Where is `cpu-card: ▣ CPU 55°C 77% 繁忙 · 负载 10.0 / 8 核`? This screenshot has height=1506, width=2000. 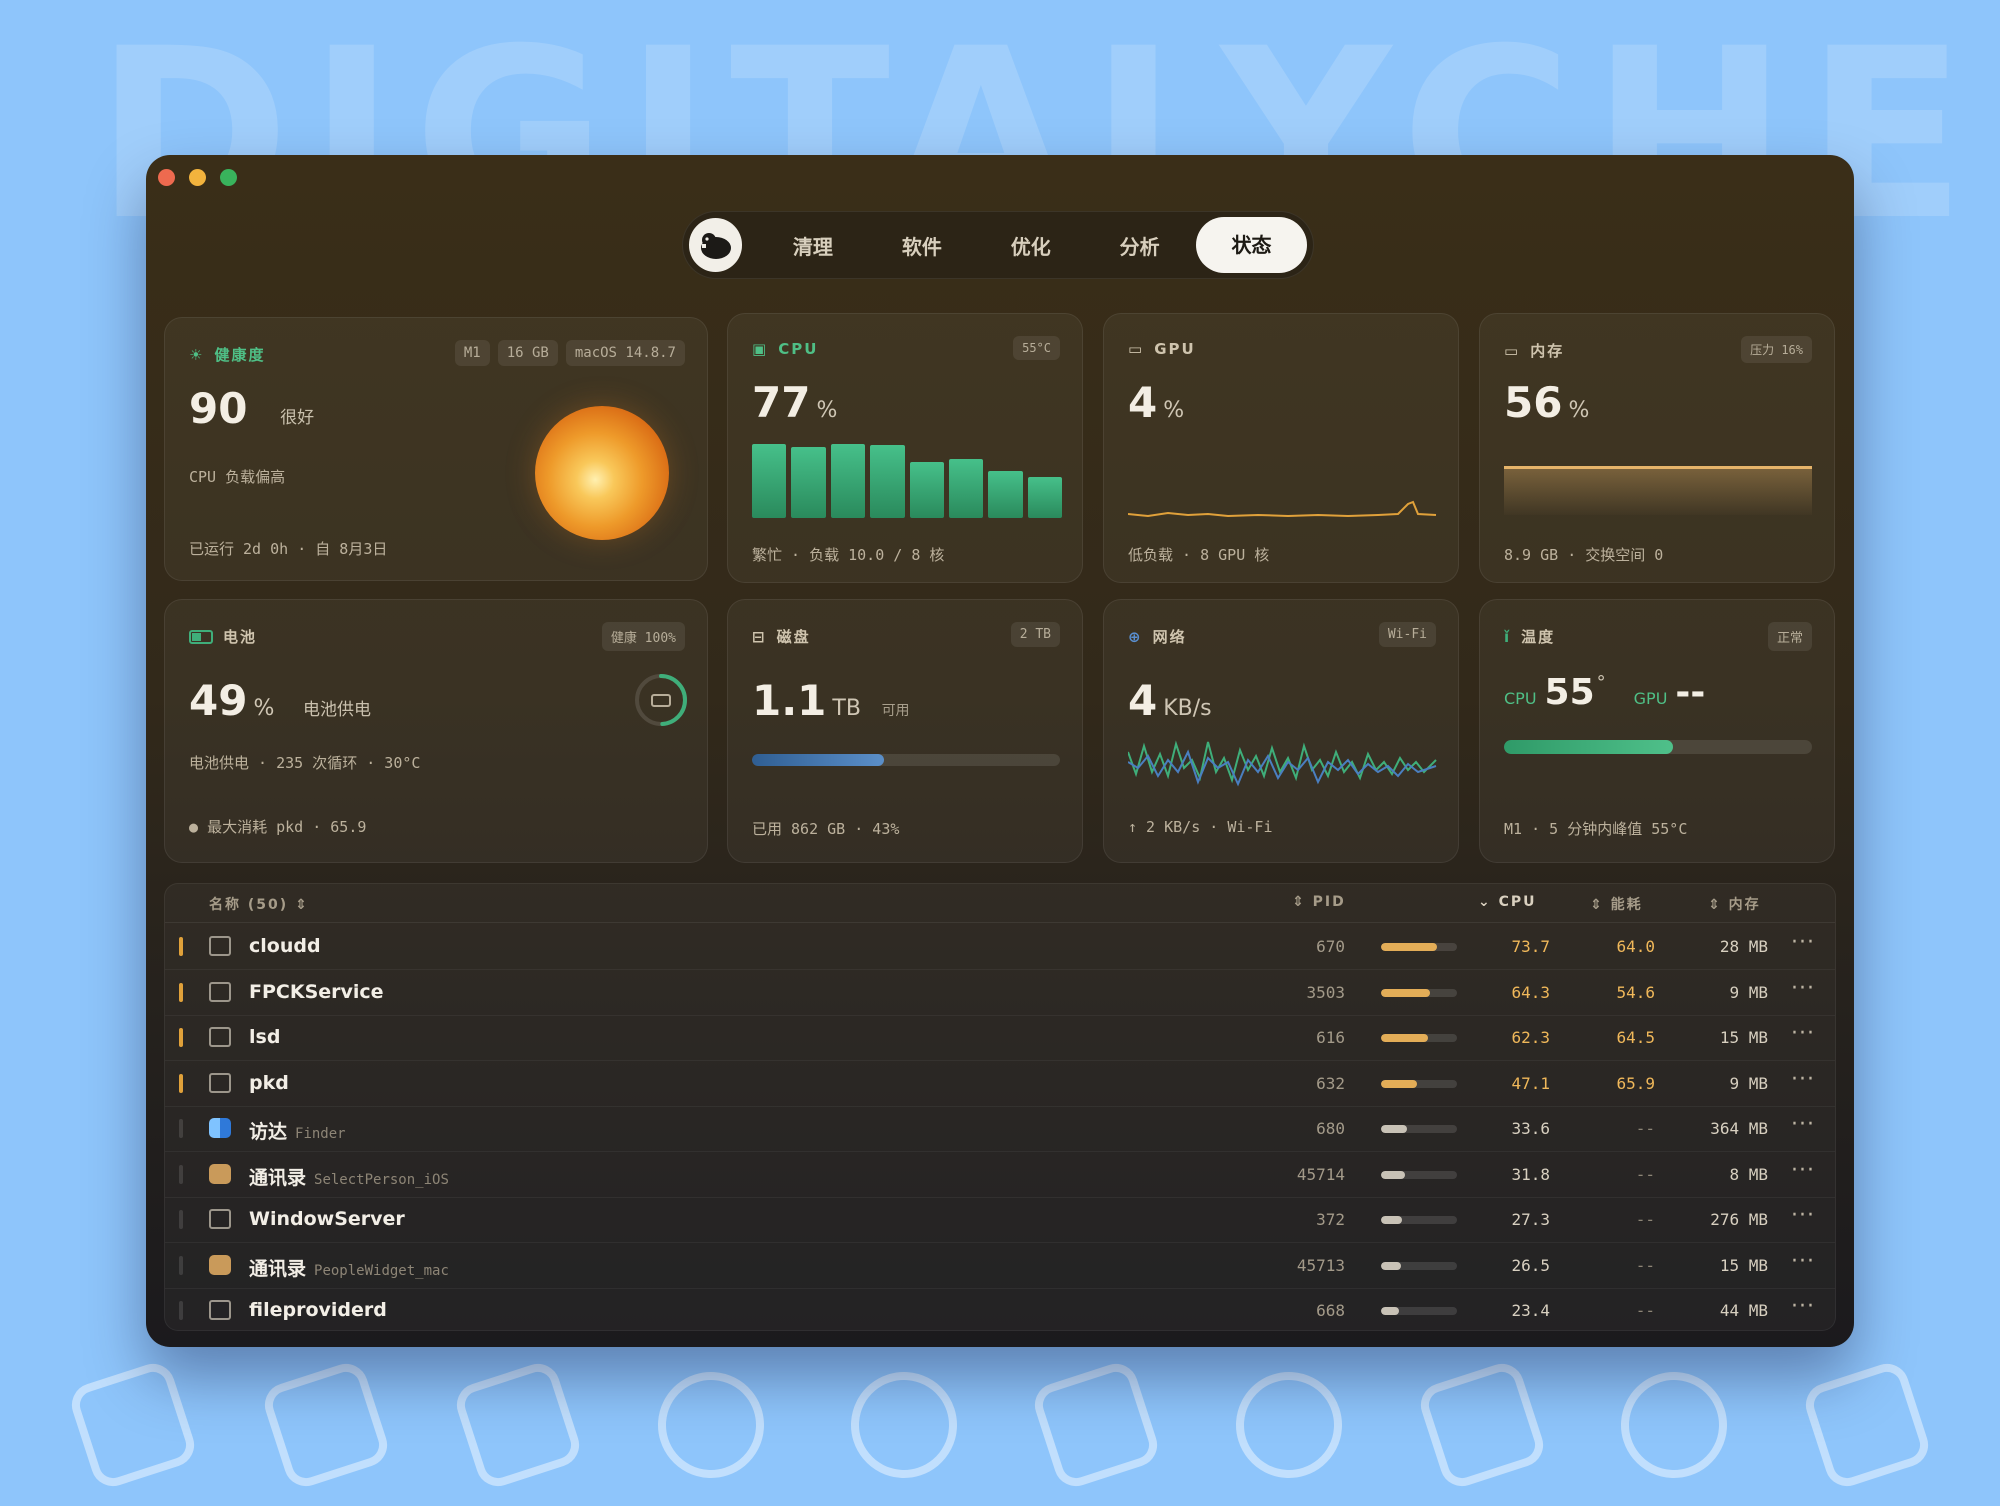 cpu-card: ▣ CPU 55°C 77% 繁忙 · 负载 10.0 / 8 核 is located at coordinates (905, 448).